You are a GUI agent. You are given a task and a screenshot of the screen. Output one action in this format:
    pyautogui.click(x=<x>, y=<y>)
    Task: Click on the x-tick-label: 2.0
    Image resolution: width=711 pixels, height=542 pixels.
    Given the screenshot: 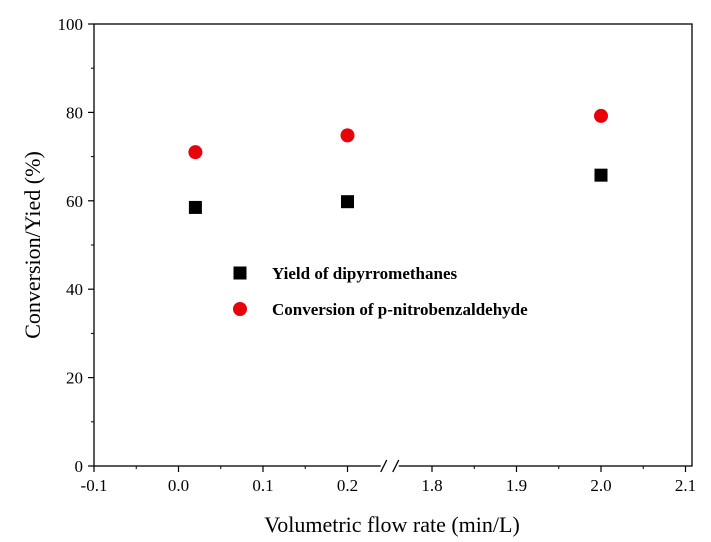 What is the action you would take?
    pyautogui.click(x=600, y=485)
    